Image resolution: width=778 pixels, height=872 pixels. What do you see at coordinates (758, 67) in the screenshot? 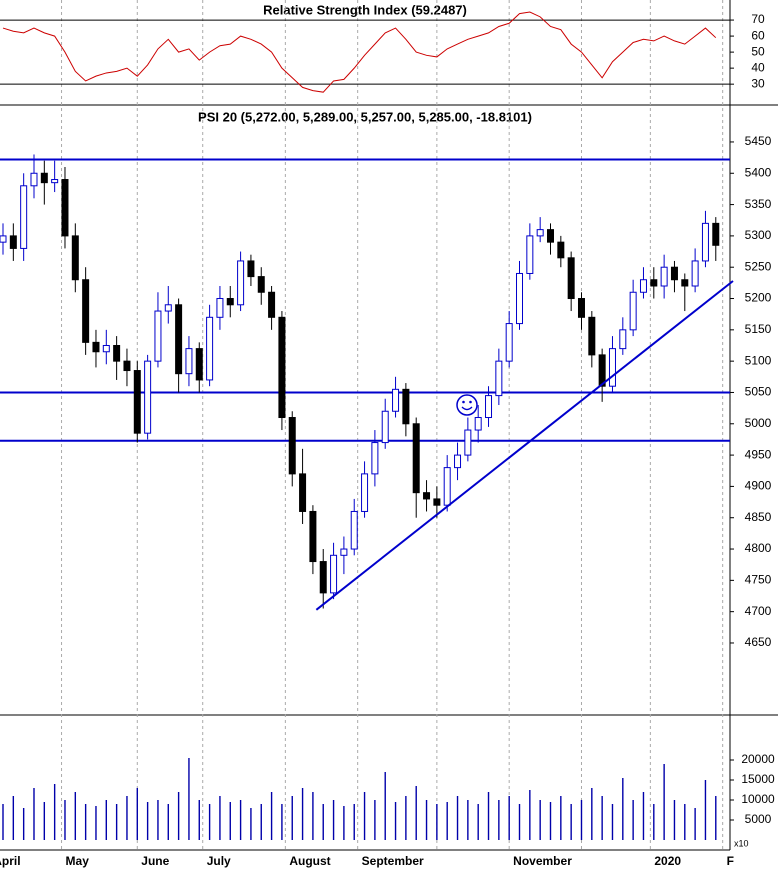
I see `y-tick-label: 40` at bounding box center [758, 67].